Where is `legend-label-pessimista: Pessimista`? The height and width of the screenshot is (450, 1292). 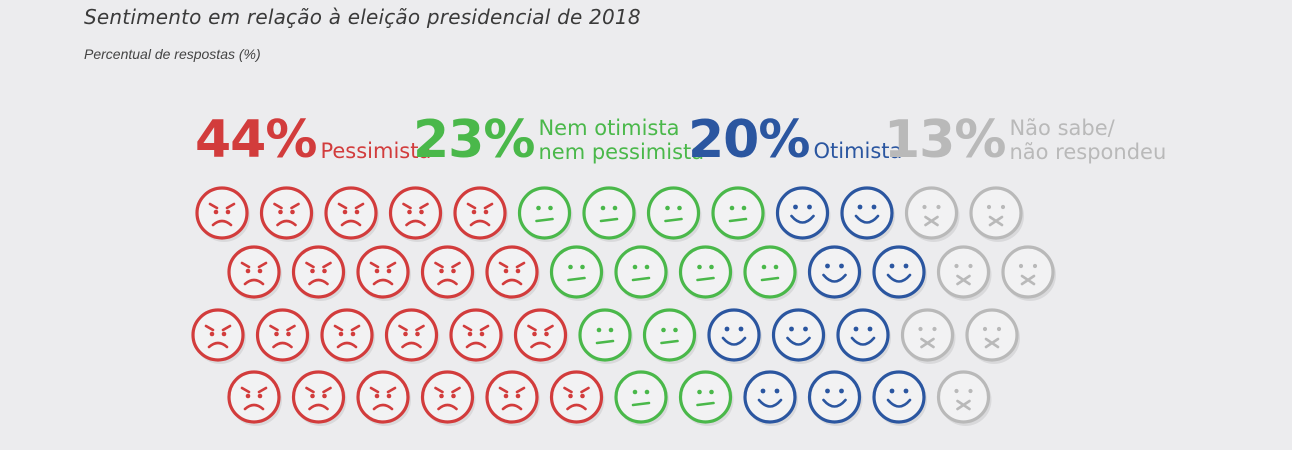 legend-label-pessimista: Pessimista is located at coordinates (375, 151).